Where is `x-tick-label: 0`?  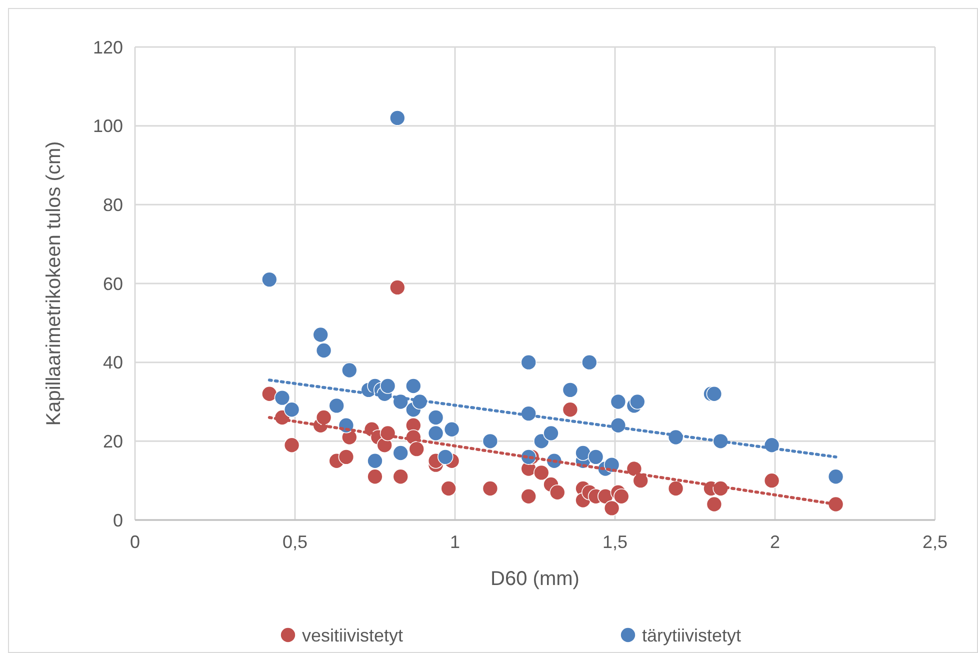 x-tick-label: 0 is located at coordinates (135, 542).